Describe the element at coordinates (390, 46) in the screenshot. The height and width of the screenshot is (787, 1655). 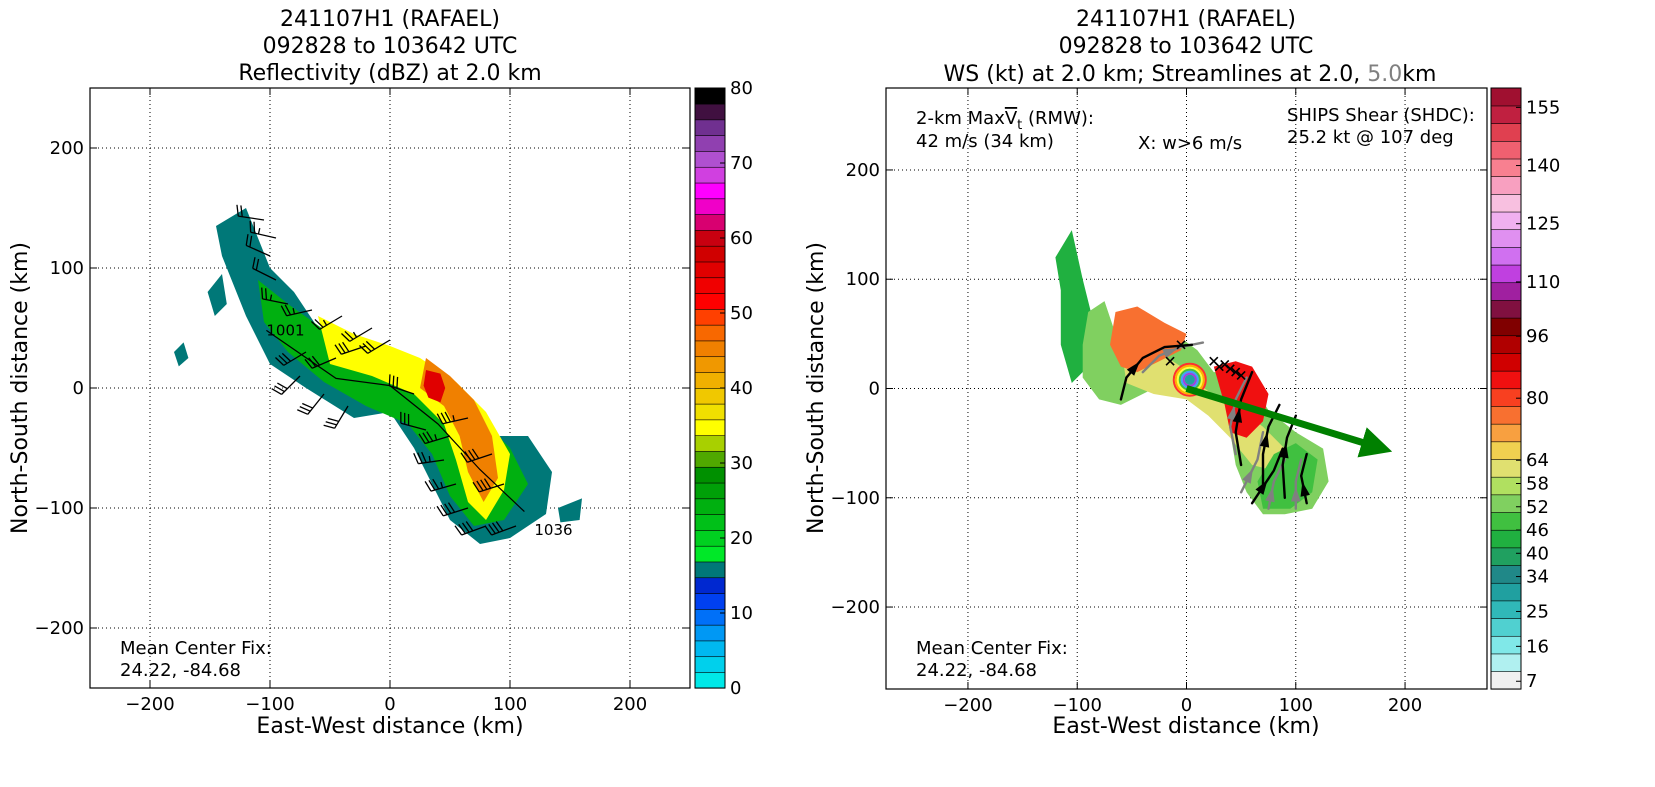
I see `left-title-line2: 092828 to 103642 UTC` at that location.